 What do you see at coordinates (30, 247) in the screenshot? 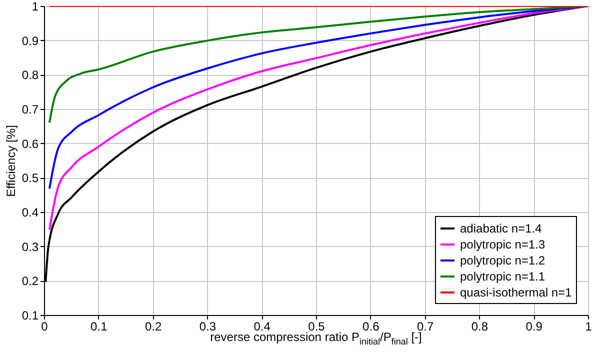
I see `y-tick-label: 0.3` at bounding box center [30, 247].